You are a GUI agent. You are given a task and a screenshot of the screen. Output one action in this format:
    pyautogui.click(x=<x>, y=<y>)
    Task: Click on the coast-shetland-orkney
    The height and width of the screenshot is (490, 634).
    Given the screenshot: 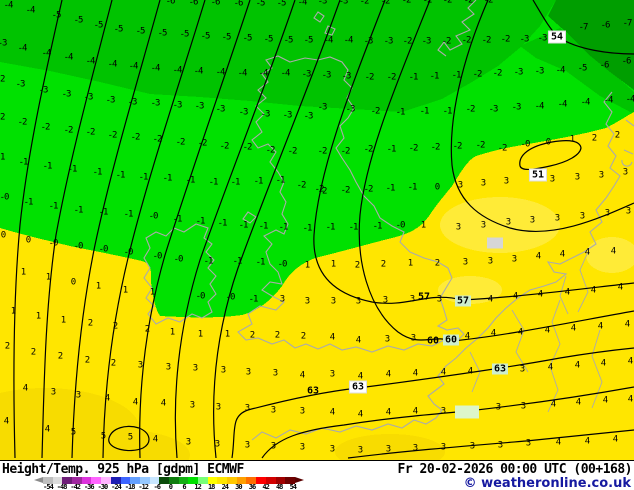 What is the action you would take?
    pyautogui.click(x=324, y=23)
    